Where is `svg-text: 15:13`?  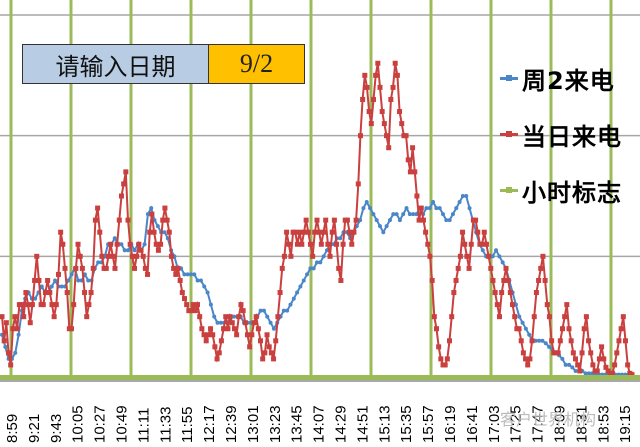
svg-text: 15:13 is located at coordinates (384, 424).